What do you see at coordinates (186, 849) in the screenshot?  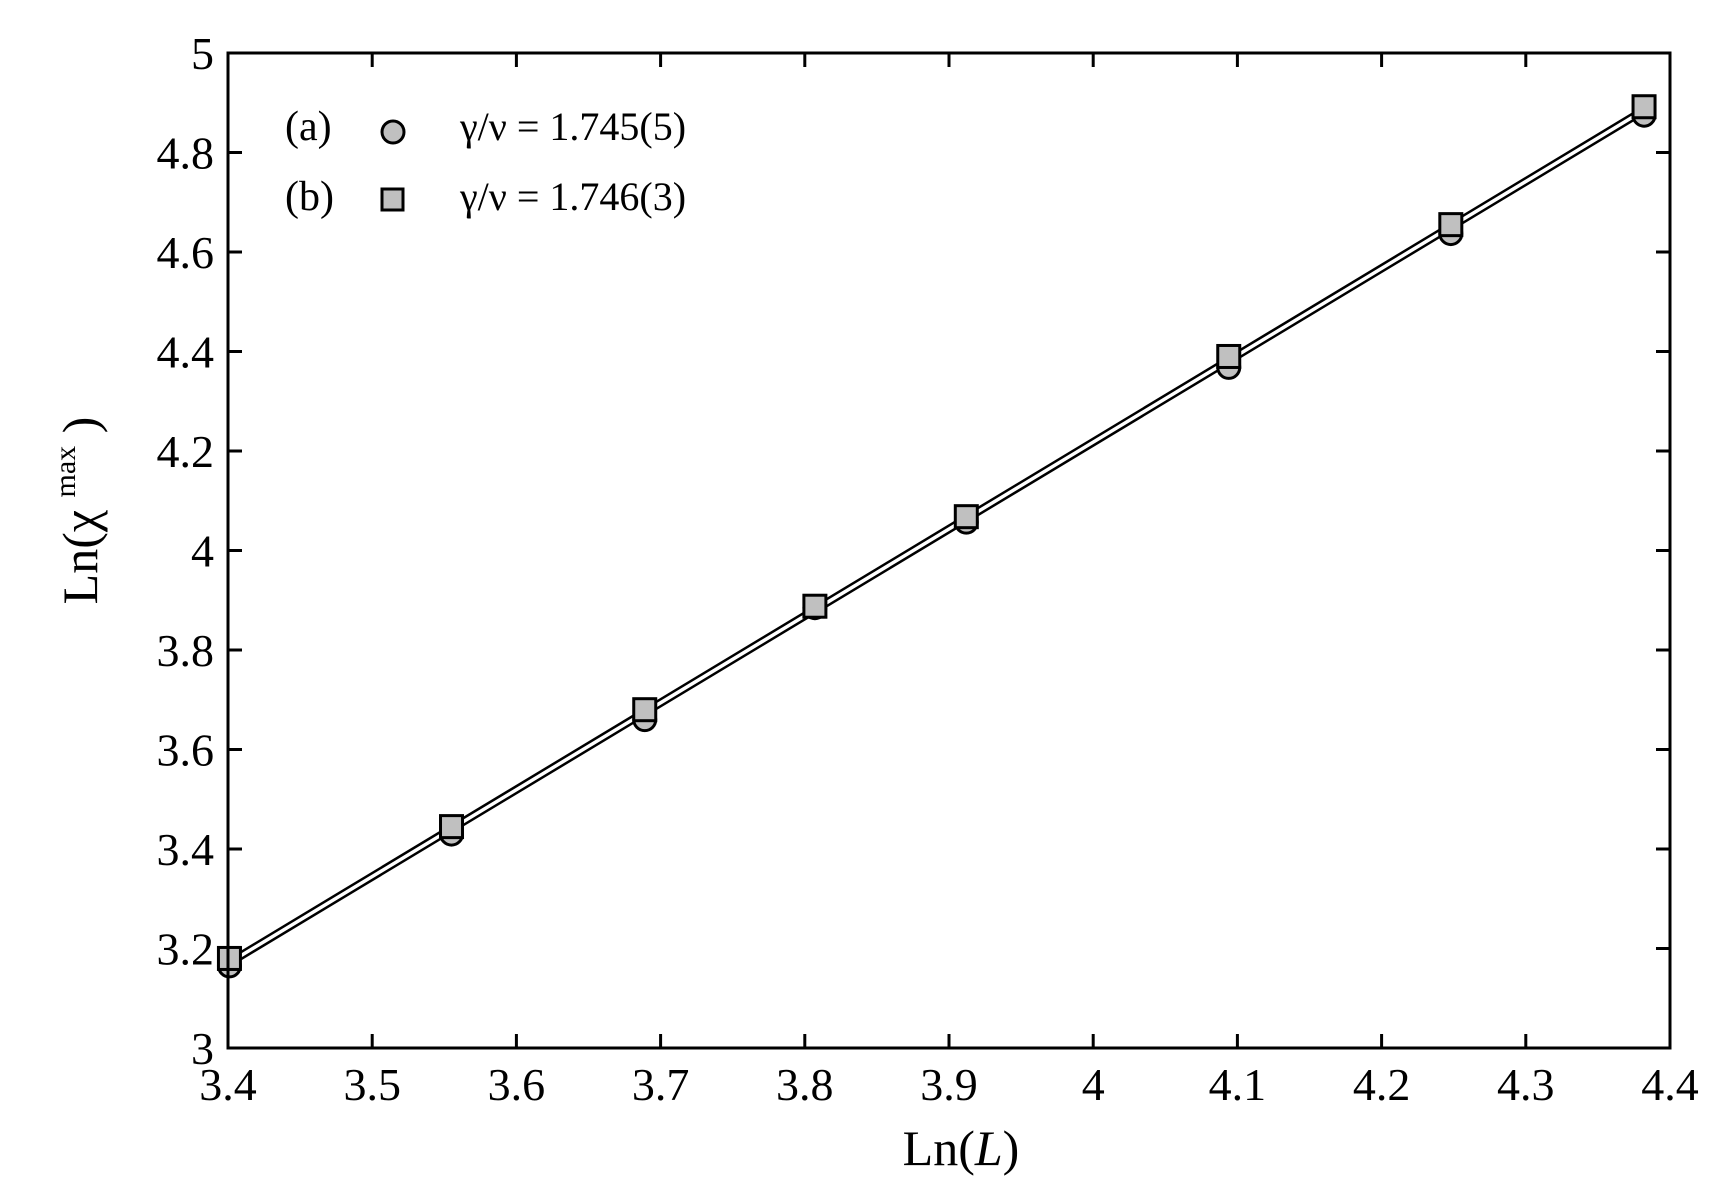 I see `y-tick-label: 3.4` at bounding box center [186, 849].